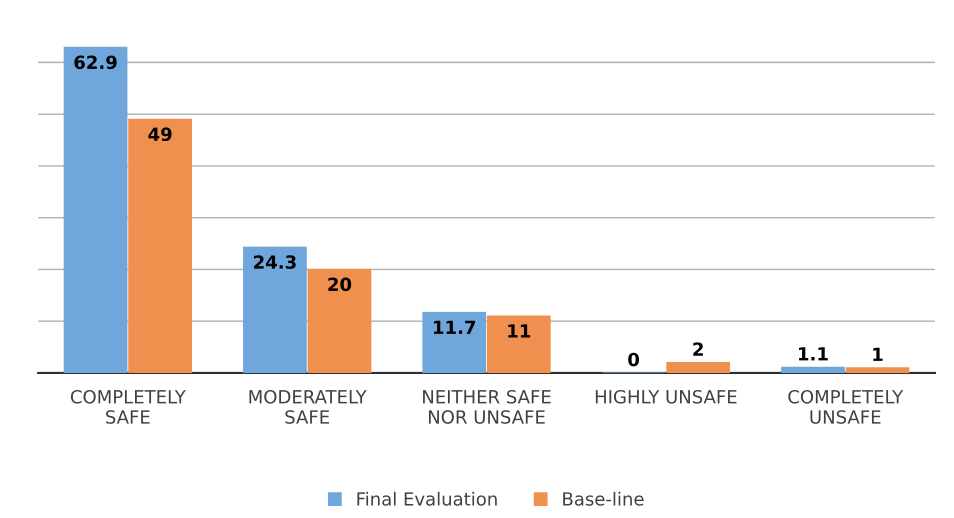 The image size is (954, 518). What do you see at coordinates (308, 407) in the screenshot?
I see `x-tick-label: MODERATELY SAFE` at bounding box center [308, 407].